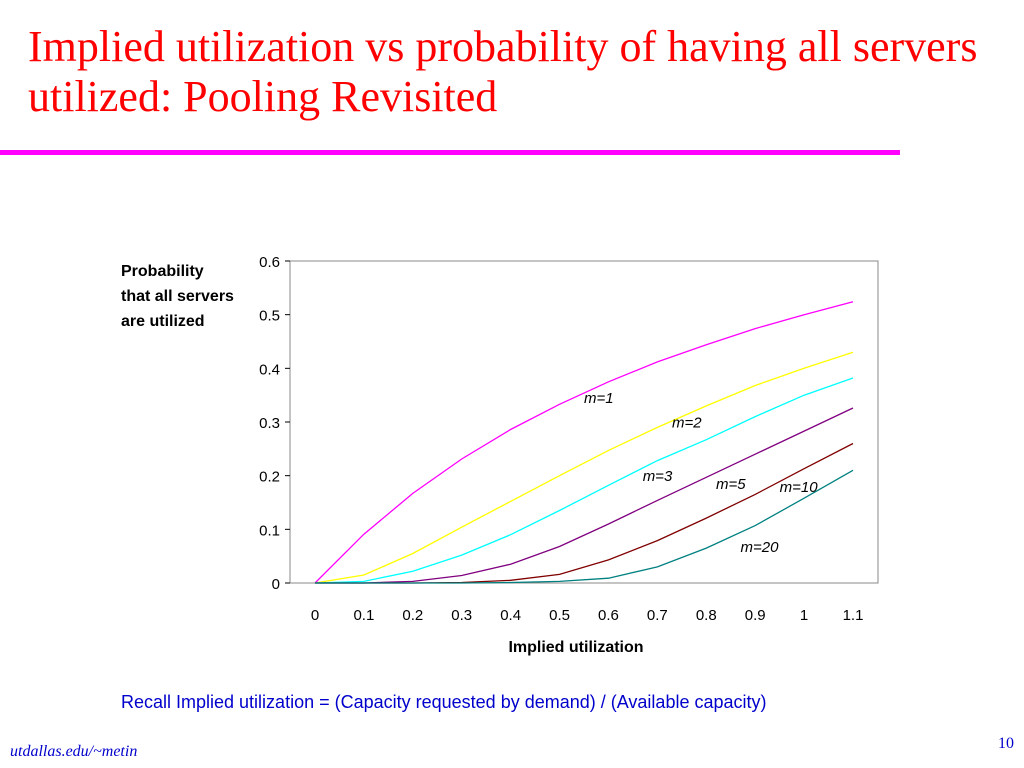  I want to click on y-tick-label: 0.3, so click(269, 423).